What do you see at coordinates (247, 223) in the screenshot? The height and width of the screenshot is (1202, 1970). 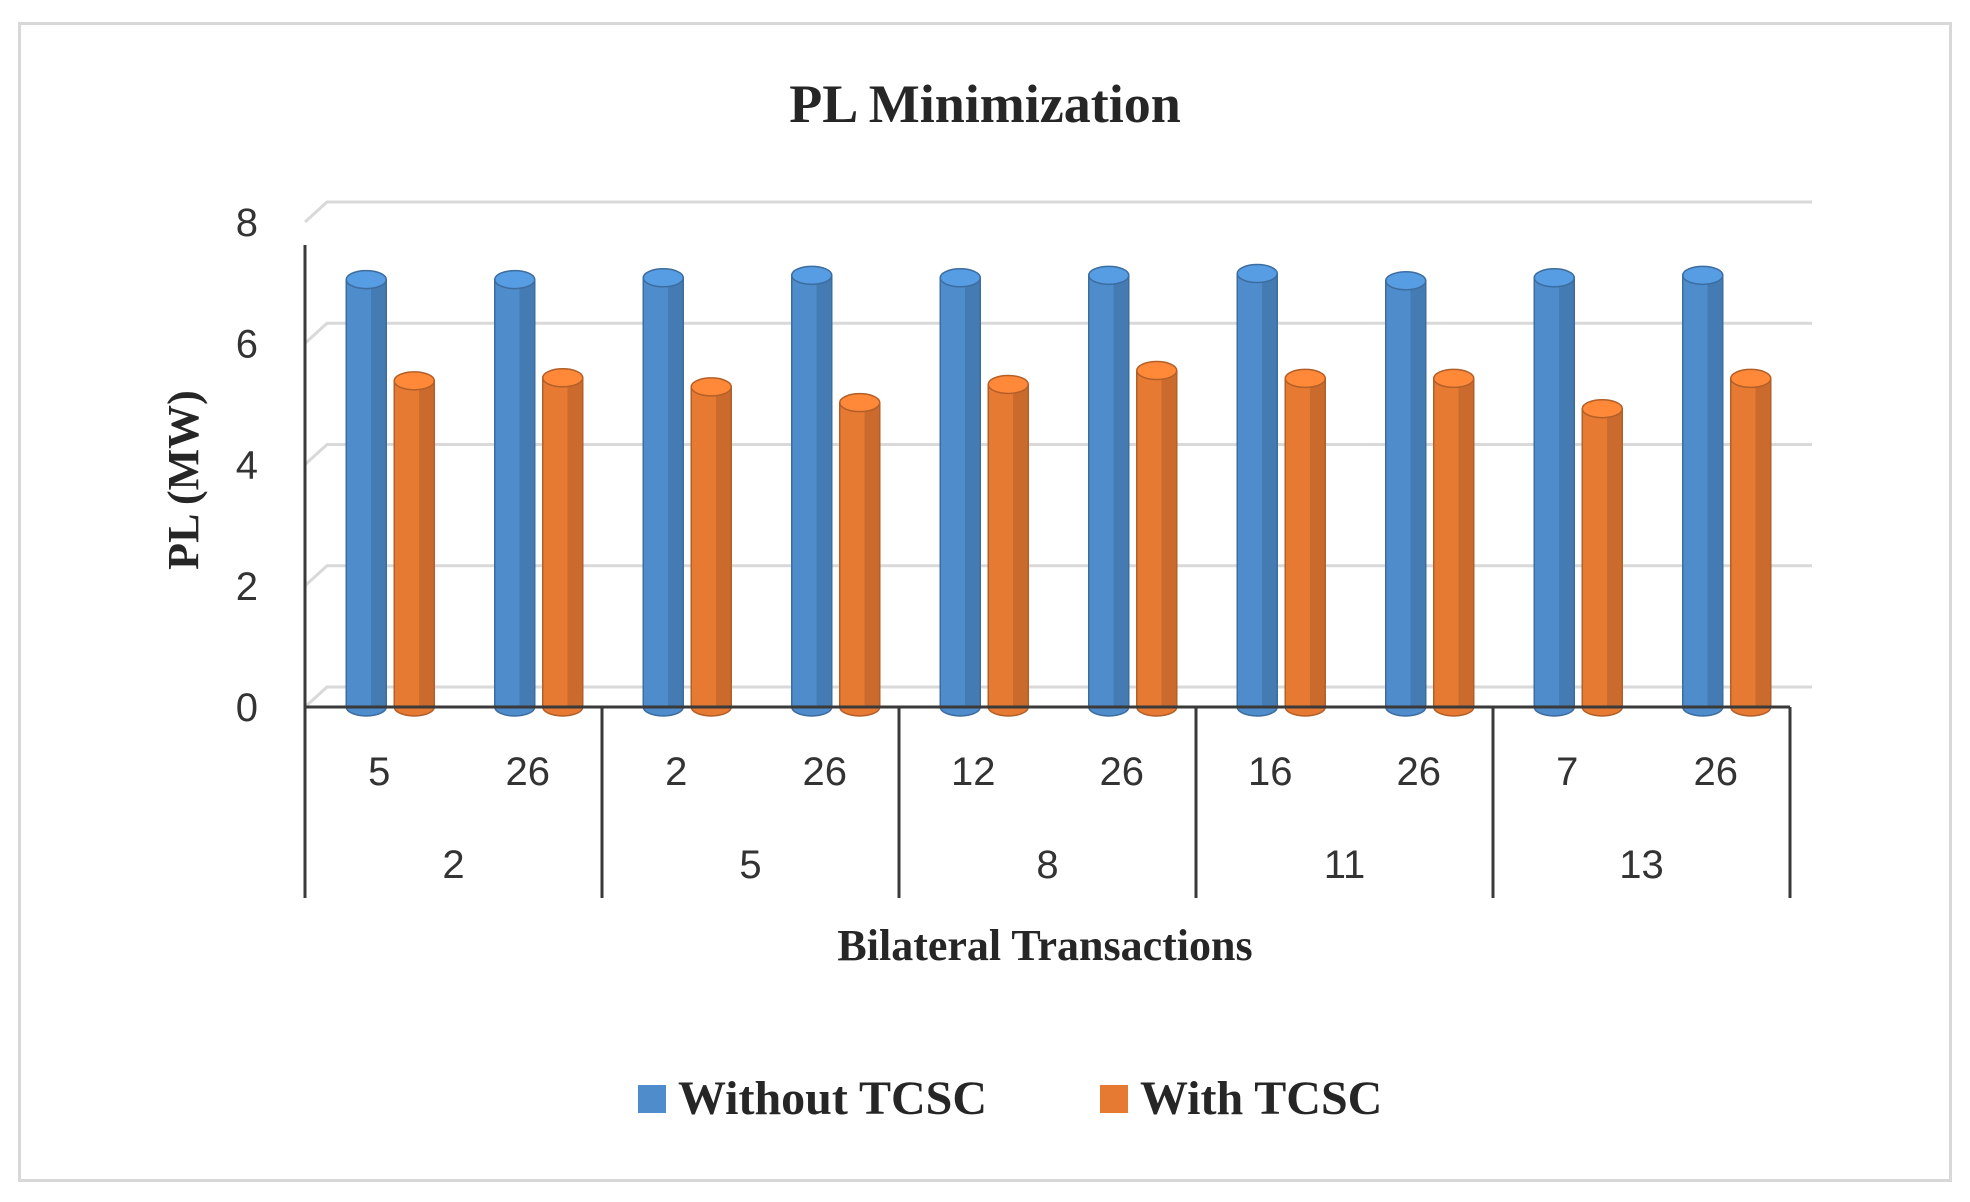 I see `y-tick-label: 8` at bounding box center [247, 223].